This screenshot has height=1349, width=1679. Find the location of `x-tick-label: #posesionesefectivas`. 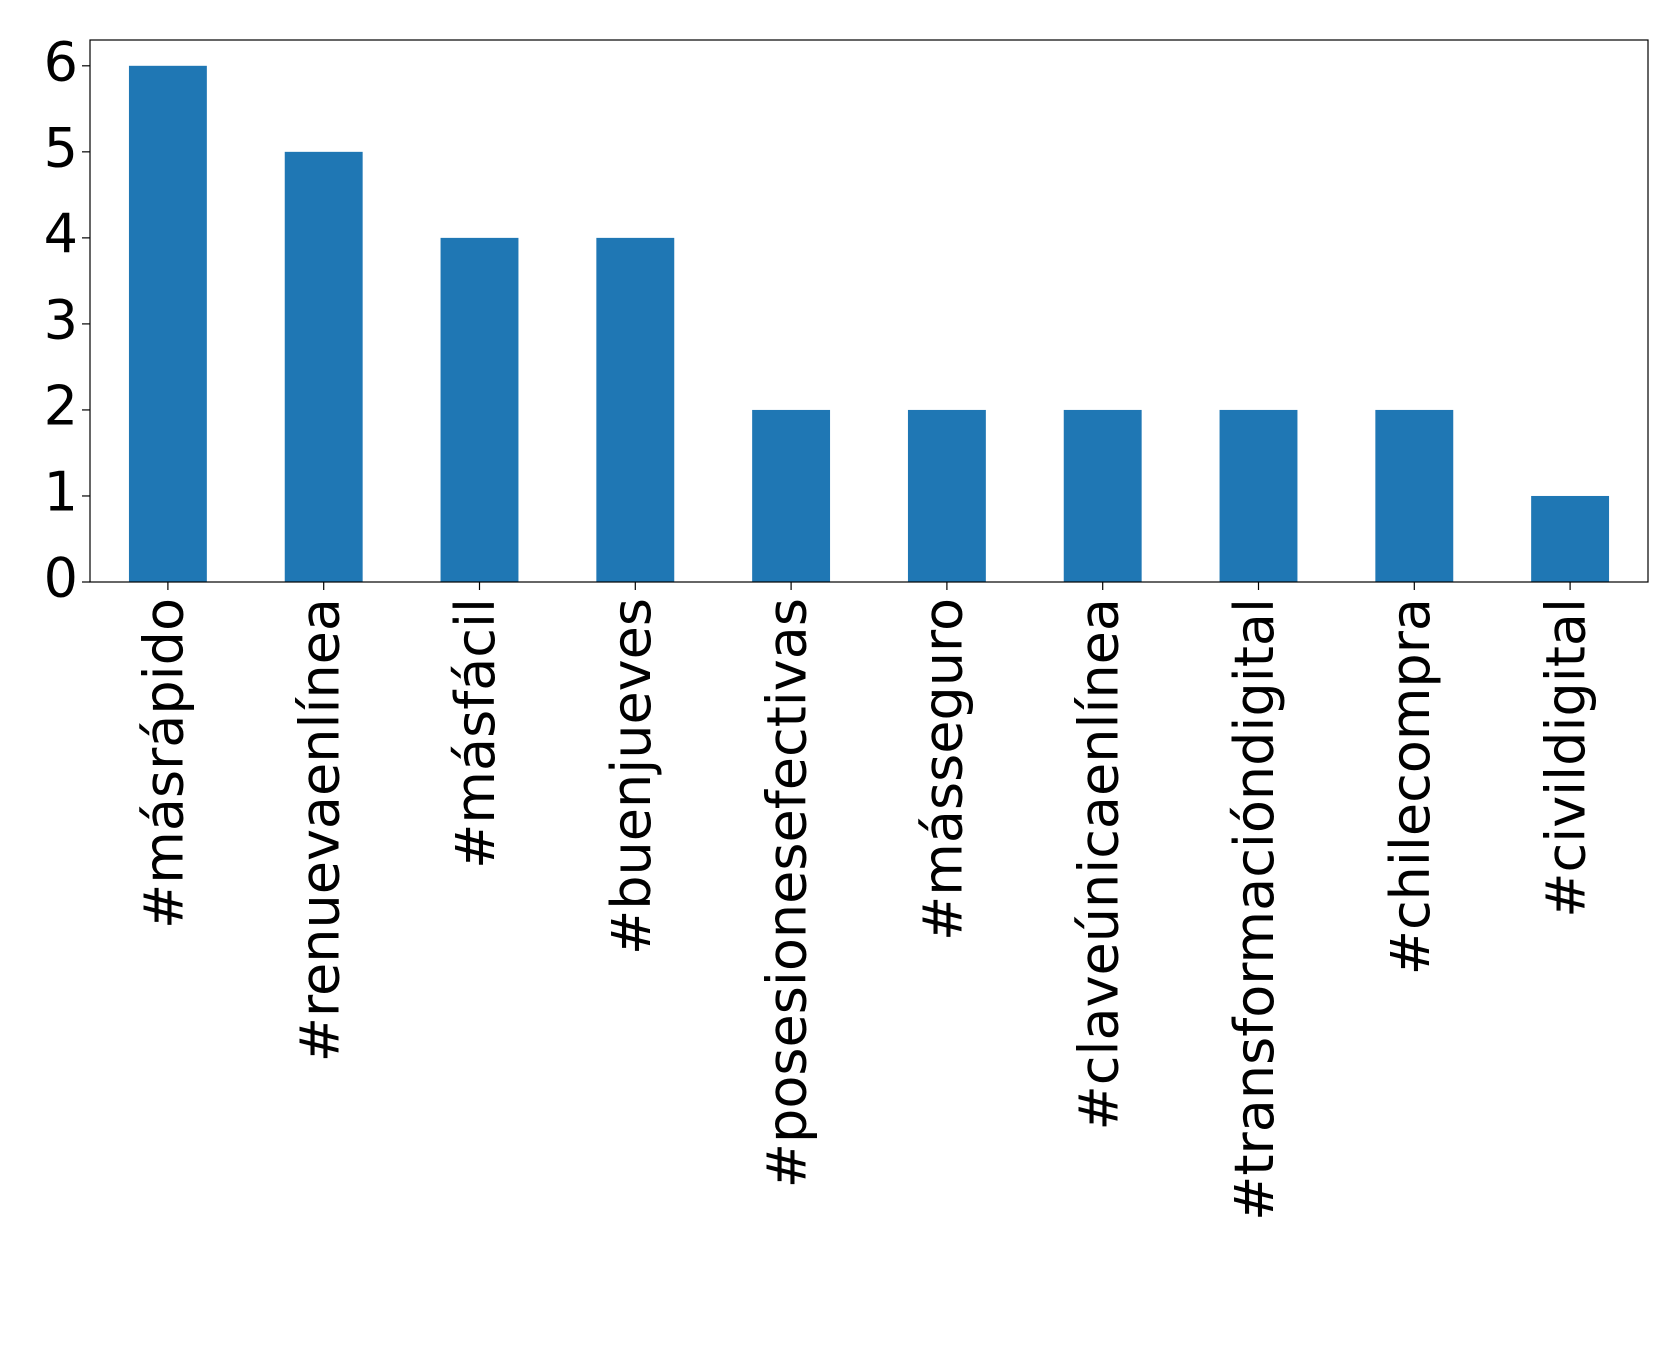

x-tick-label: #posesionesefectivas is located at coordinates (787, 893).